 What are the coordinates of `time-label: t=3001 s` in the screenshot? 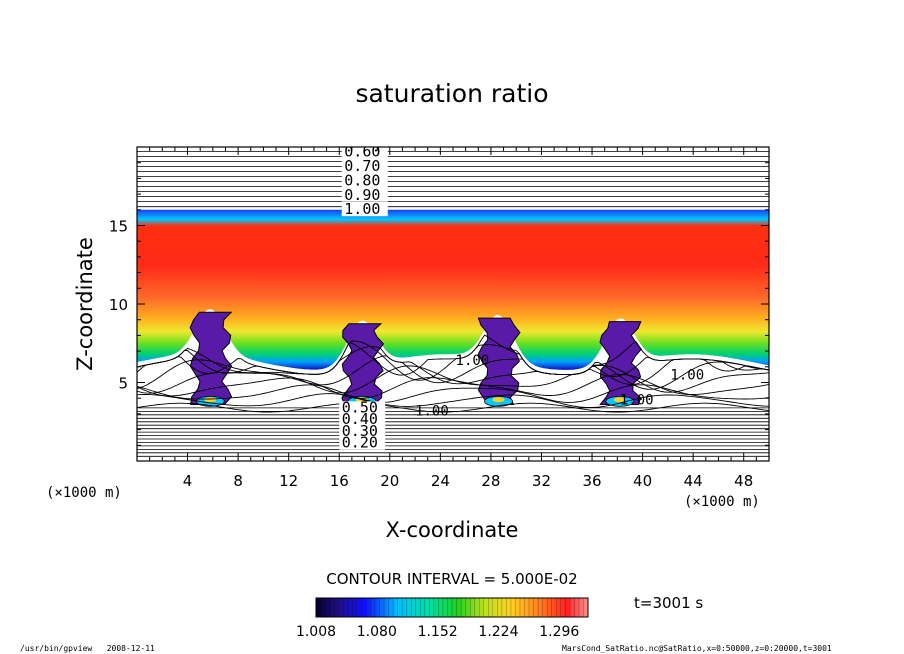 It's located at (668, 603).